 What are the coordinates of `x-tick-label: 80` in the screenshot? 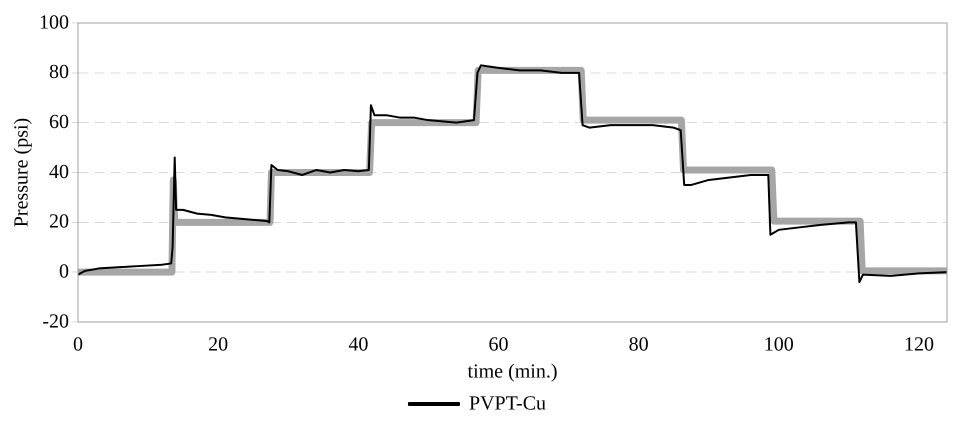 It's located at (638, 344).